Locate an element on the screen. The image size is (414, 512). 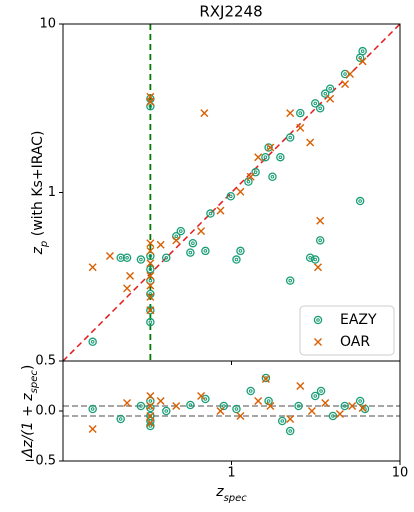
x-tick-label: 1 is located at coordinates (231, 473).